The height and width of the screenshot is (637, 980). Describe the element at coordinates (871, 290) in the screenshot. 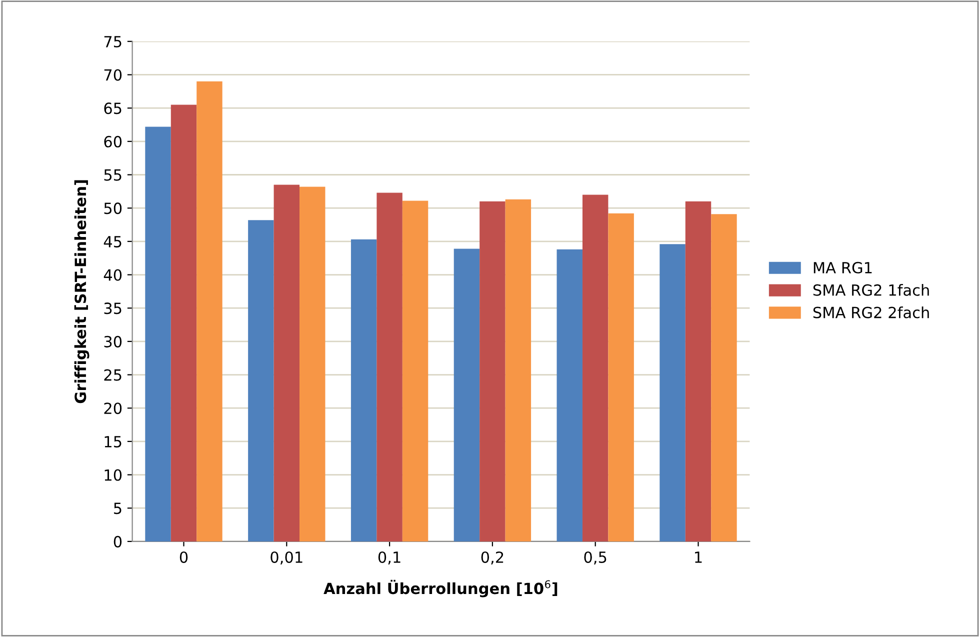

I see `legend-label: SMA RG2 1fach` at that location.